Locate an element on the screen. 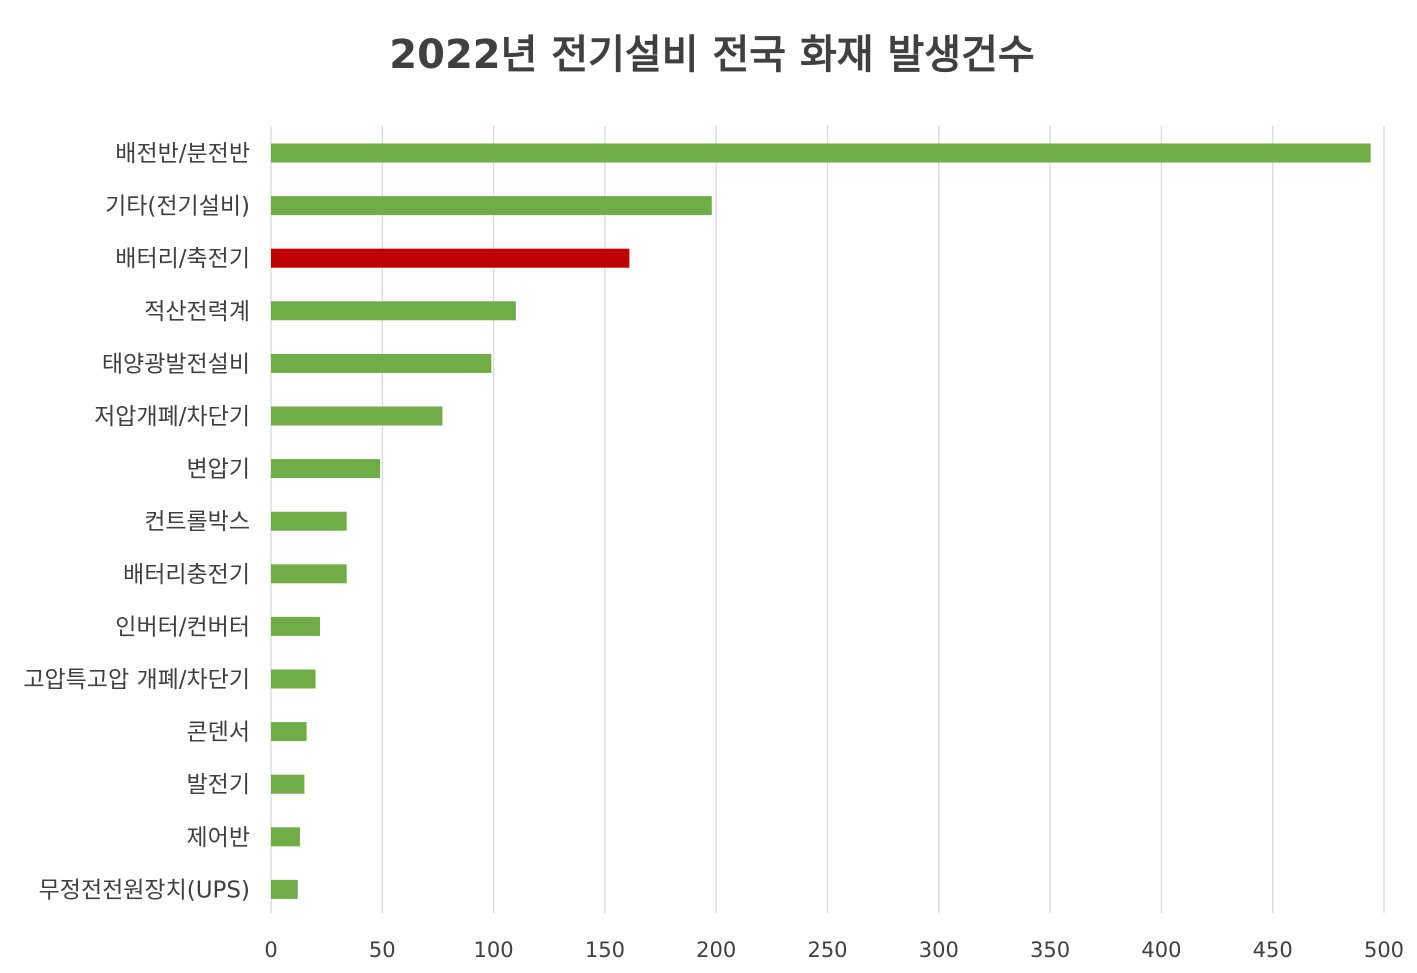 The image size is (1417, 973). category-label: 기타(전기설비) is located at coordinates (177, 207).